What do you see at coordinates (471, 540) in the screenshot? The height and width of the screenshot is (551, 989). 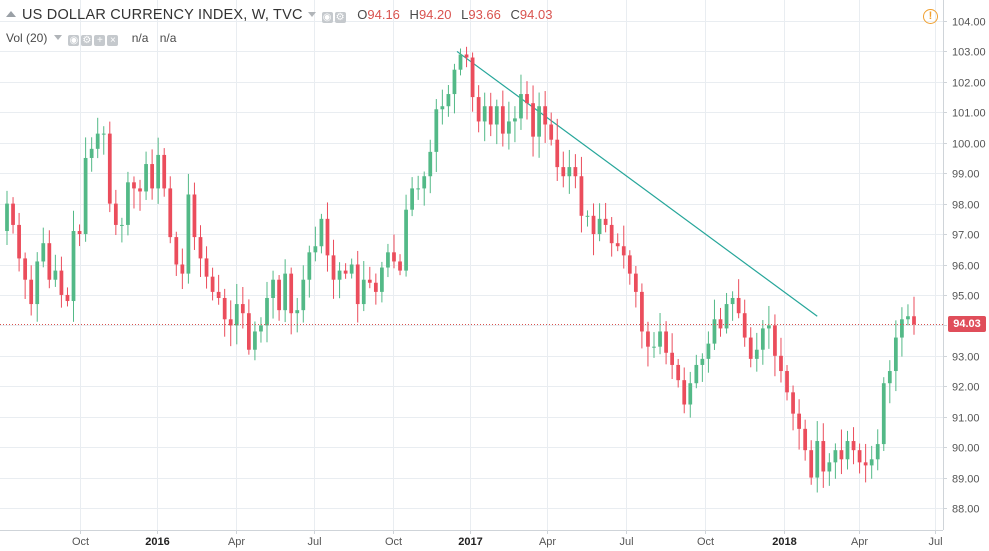 I see `time-axis: Oct 2016 Apr Jul Oct 2017 Apr Jul Oct 2018 Apr Jul` at bounding box center [471, 540].